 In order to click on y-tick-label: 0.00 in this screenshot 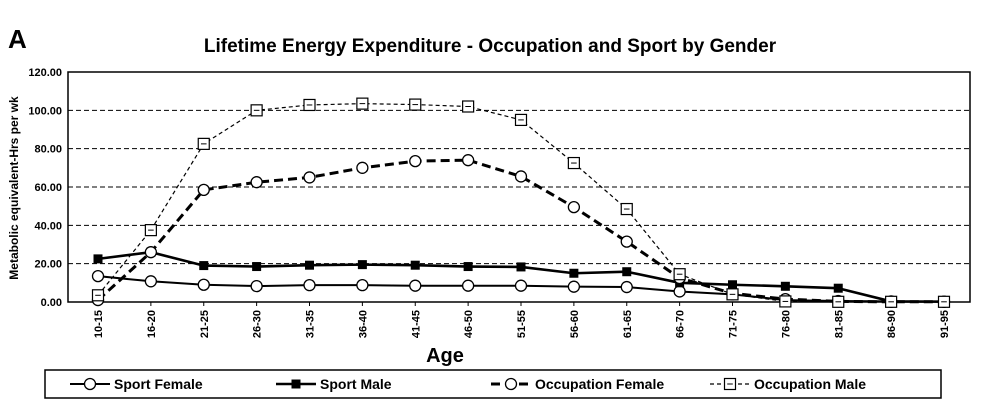, I will do `click(51, 303)`.